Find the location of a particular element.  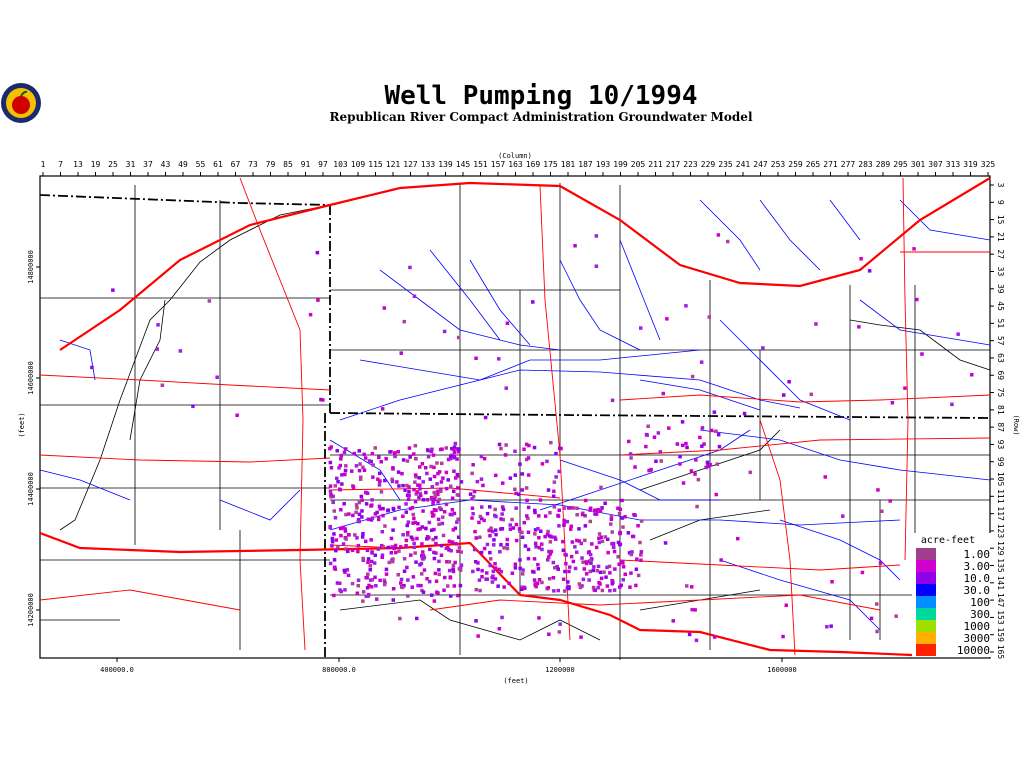

column-tick-label: 307 is located at coordinates (935, 164).